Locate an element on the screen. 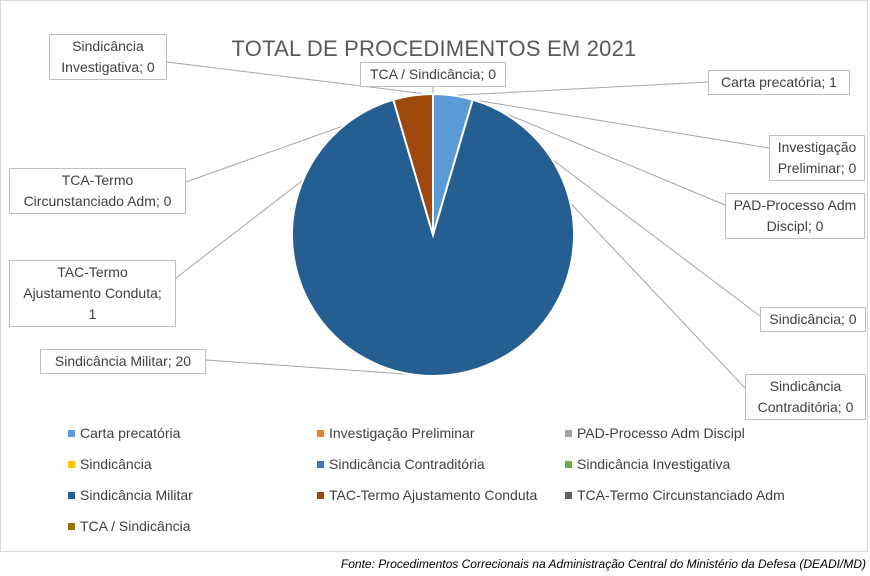  callout-sindicancia-militar: Sindicância Militar; 20 is located at coordinates (123, 361).